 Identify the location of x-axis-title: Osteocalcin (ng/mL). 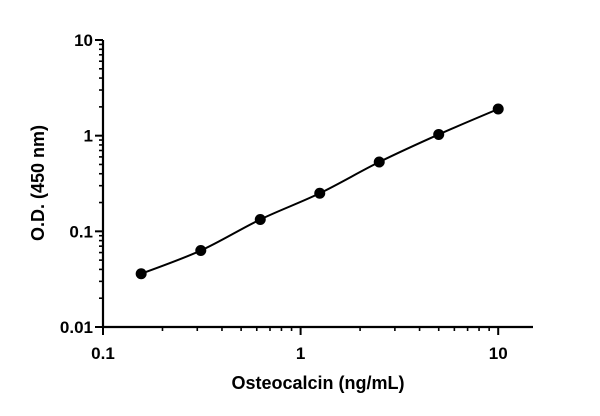
(317, 383).